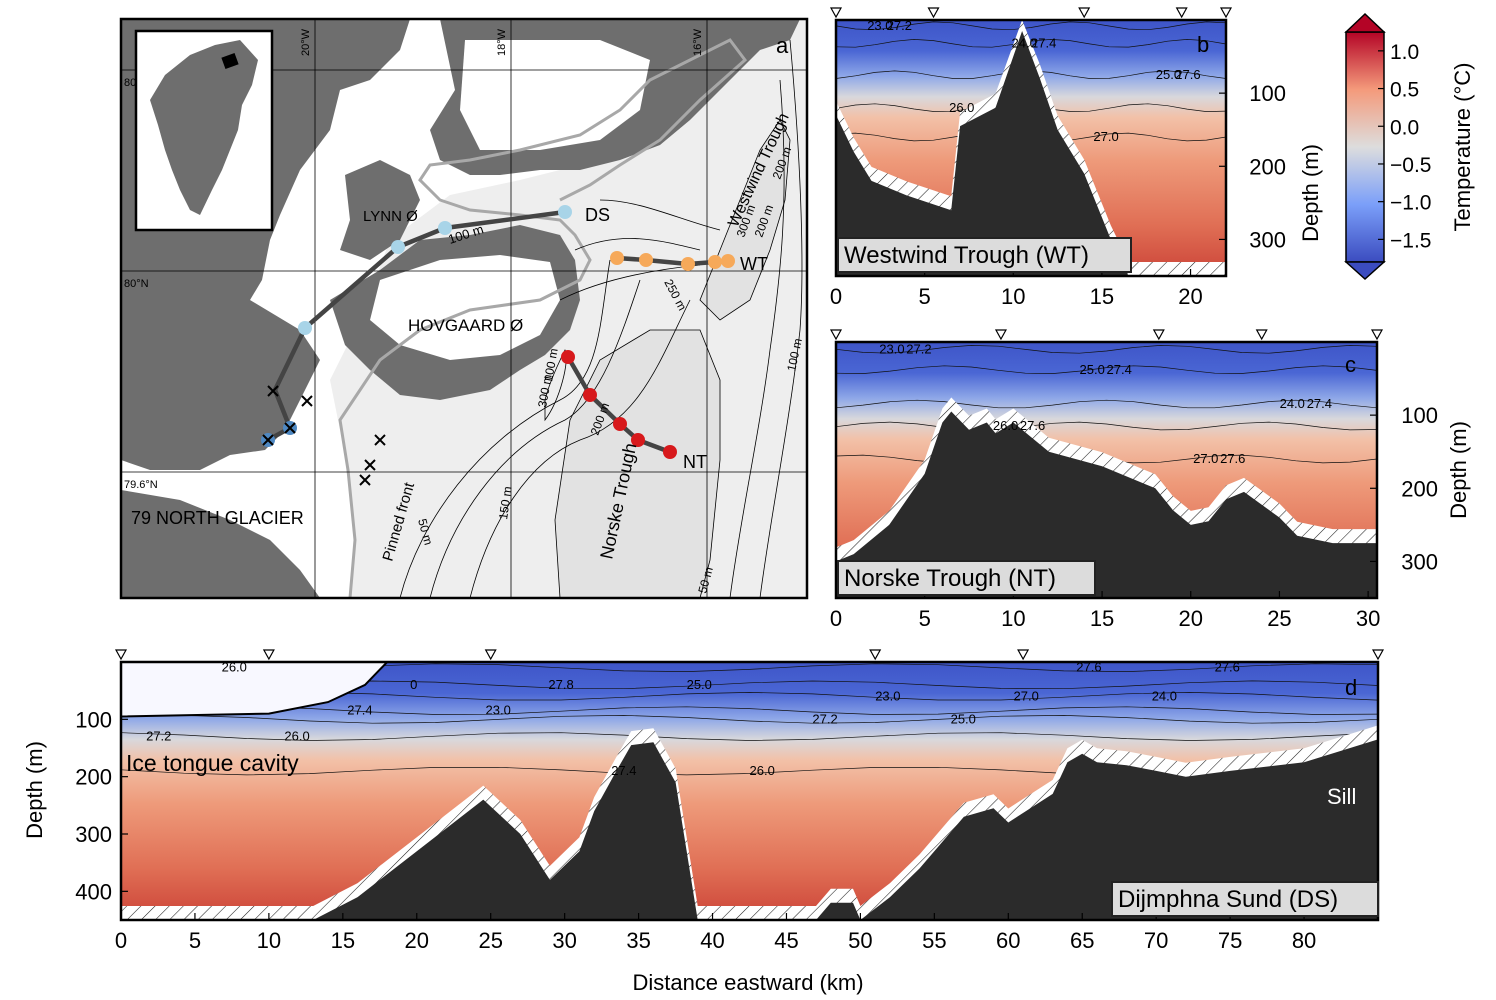 This screenshot has height=1000, width=1496. Describe the element at coordinates (1419, 415) in the screenshot. I see `y-tick-label: 100` at that location.